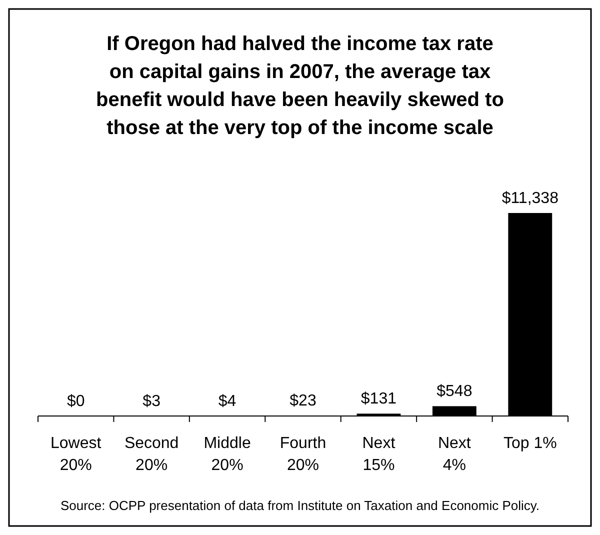 The image size is (600, 535). Describe the element at coordinates (303, 454) in the screenshot. I see `x-tick-label: Fourth 20%` at that location.